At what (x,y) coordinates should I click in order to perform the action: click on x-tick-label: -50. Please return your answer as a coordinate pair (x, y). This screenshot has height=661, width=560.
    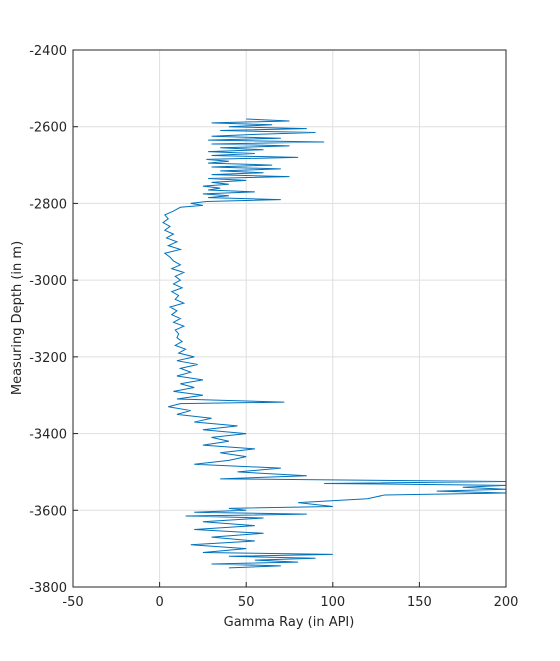
    Looking at the image, I should click on (72, 602).